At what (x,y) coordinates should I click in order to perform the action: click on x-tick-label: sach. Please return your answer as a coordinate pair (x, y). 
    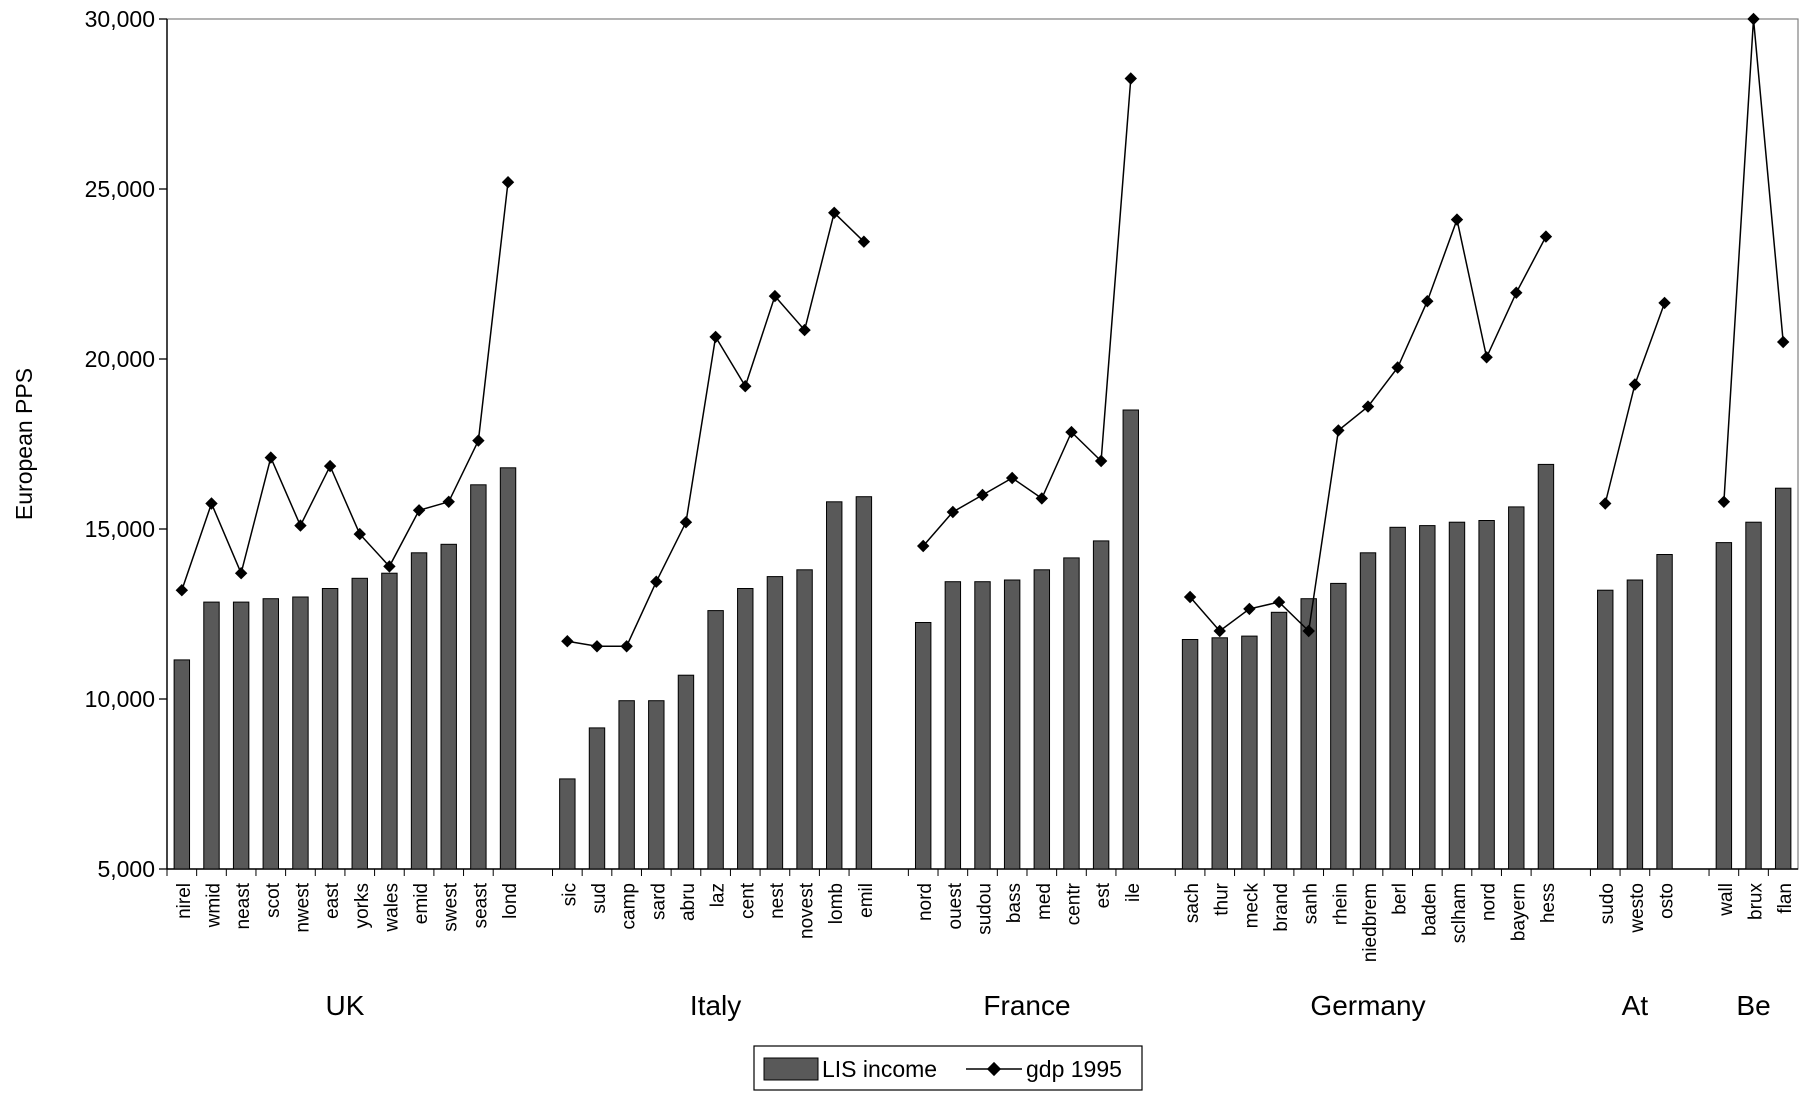
    Looking at the image, I should click on (1192, 903).